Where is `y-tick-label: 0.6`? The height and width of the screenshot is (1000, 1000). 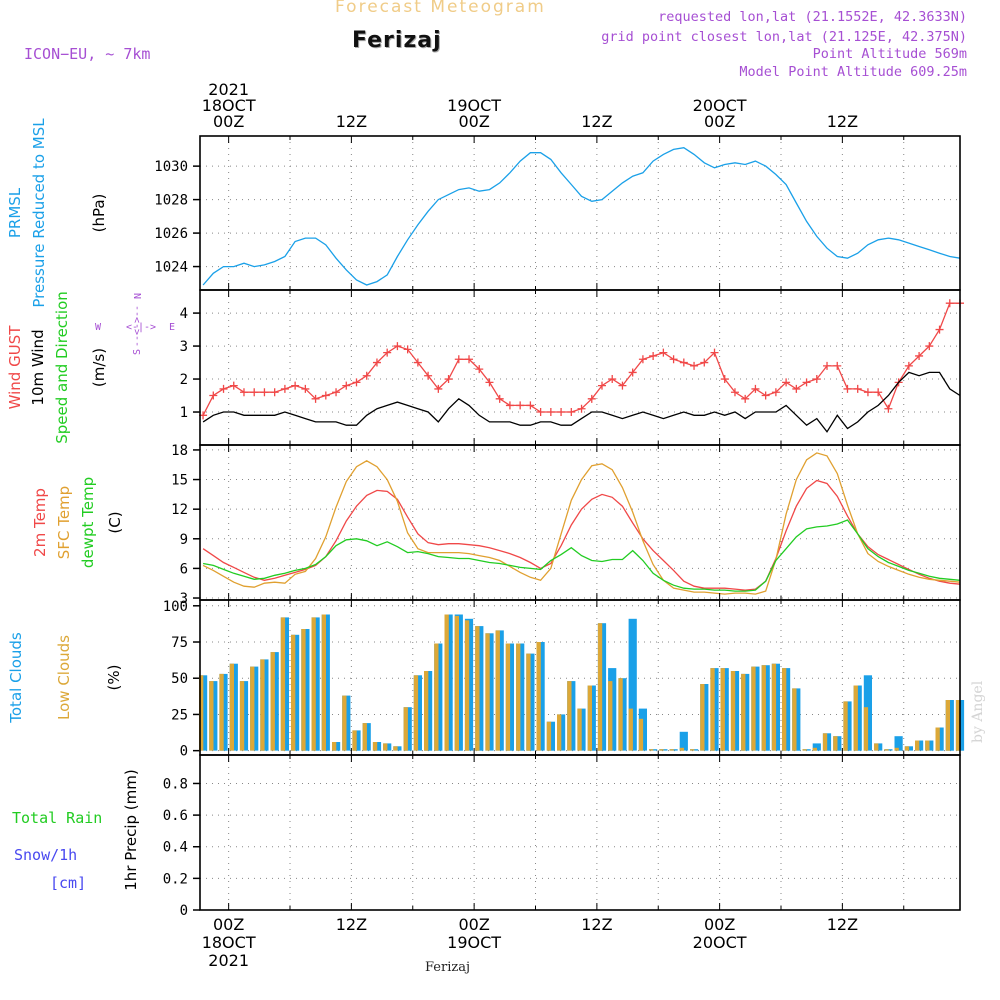
y-tick-label: 0.6 is located at coordinates (175, 816).